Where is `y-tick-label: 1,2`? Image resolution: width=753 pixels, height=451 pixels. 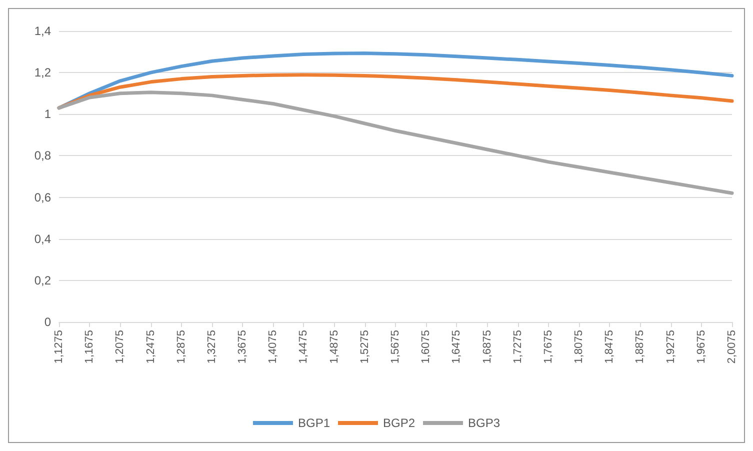 y-tick-label: 1,2 is located at coordinates (43, 73).